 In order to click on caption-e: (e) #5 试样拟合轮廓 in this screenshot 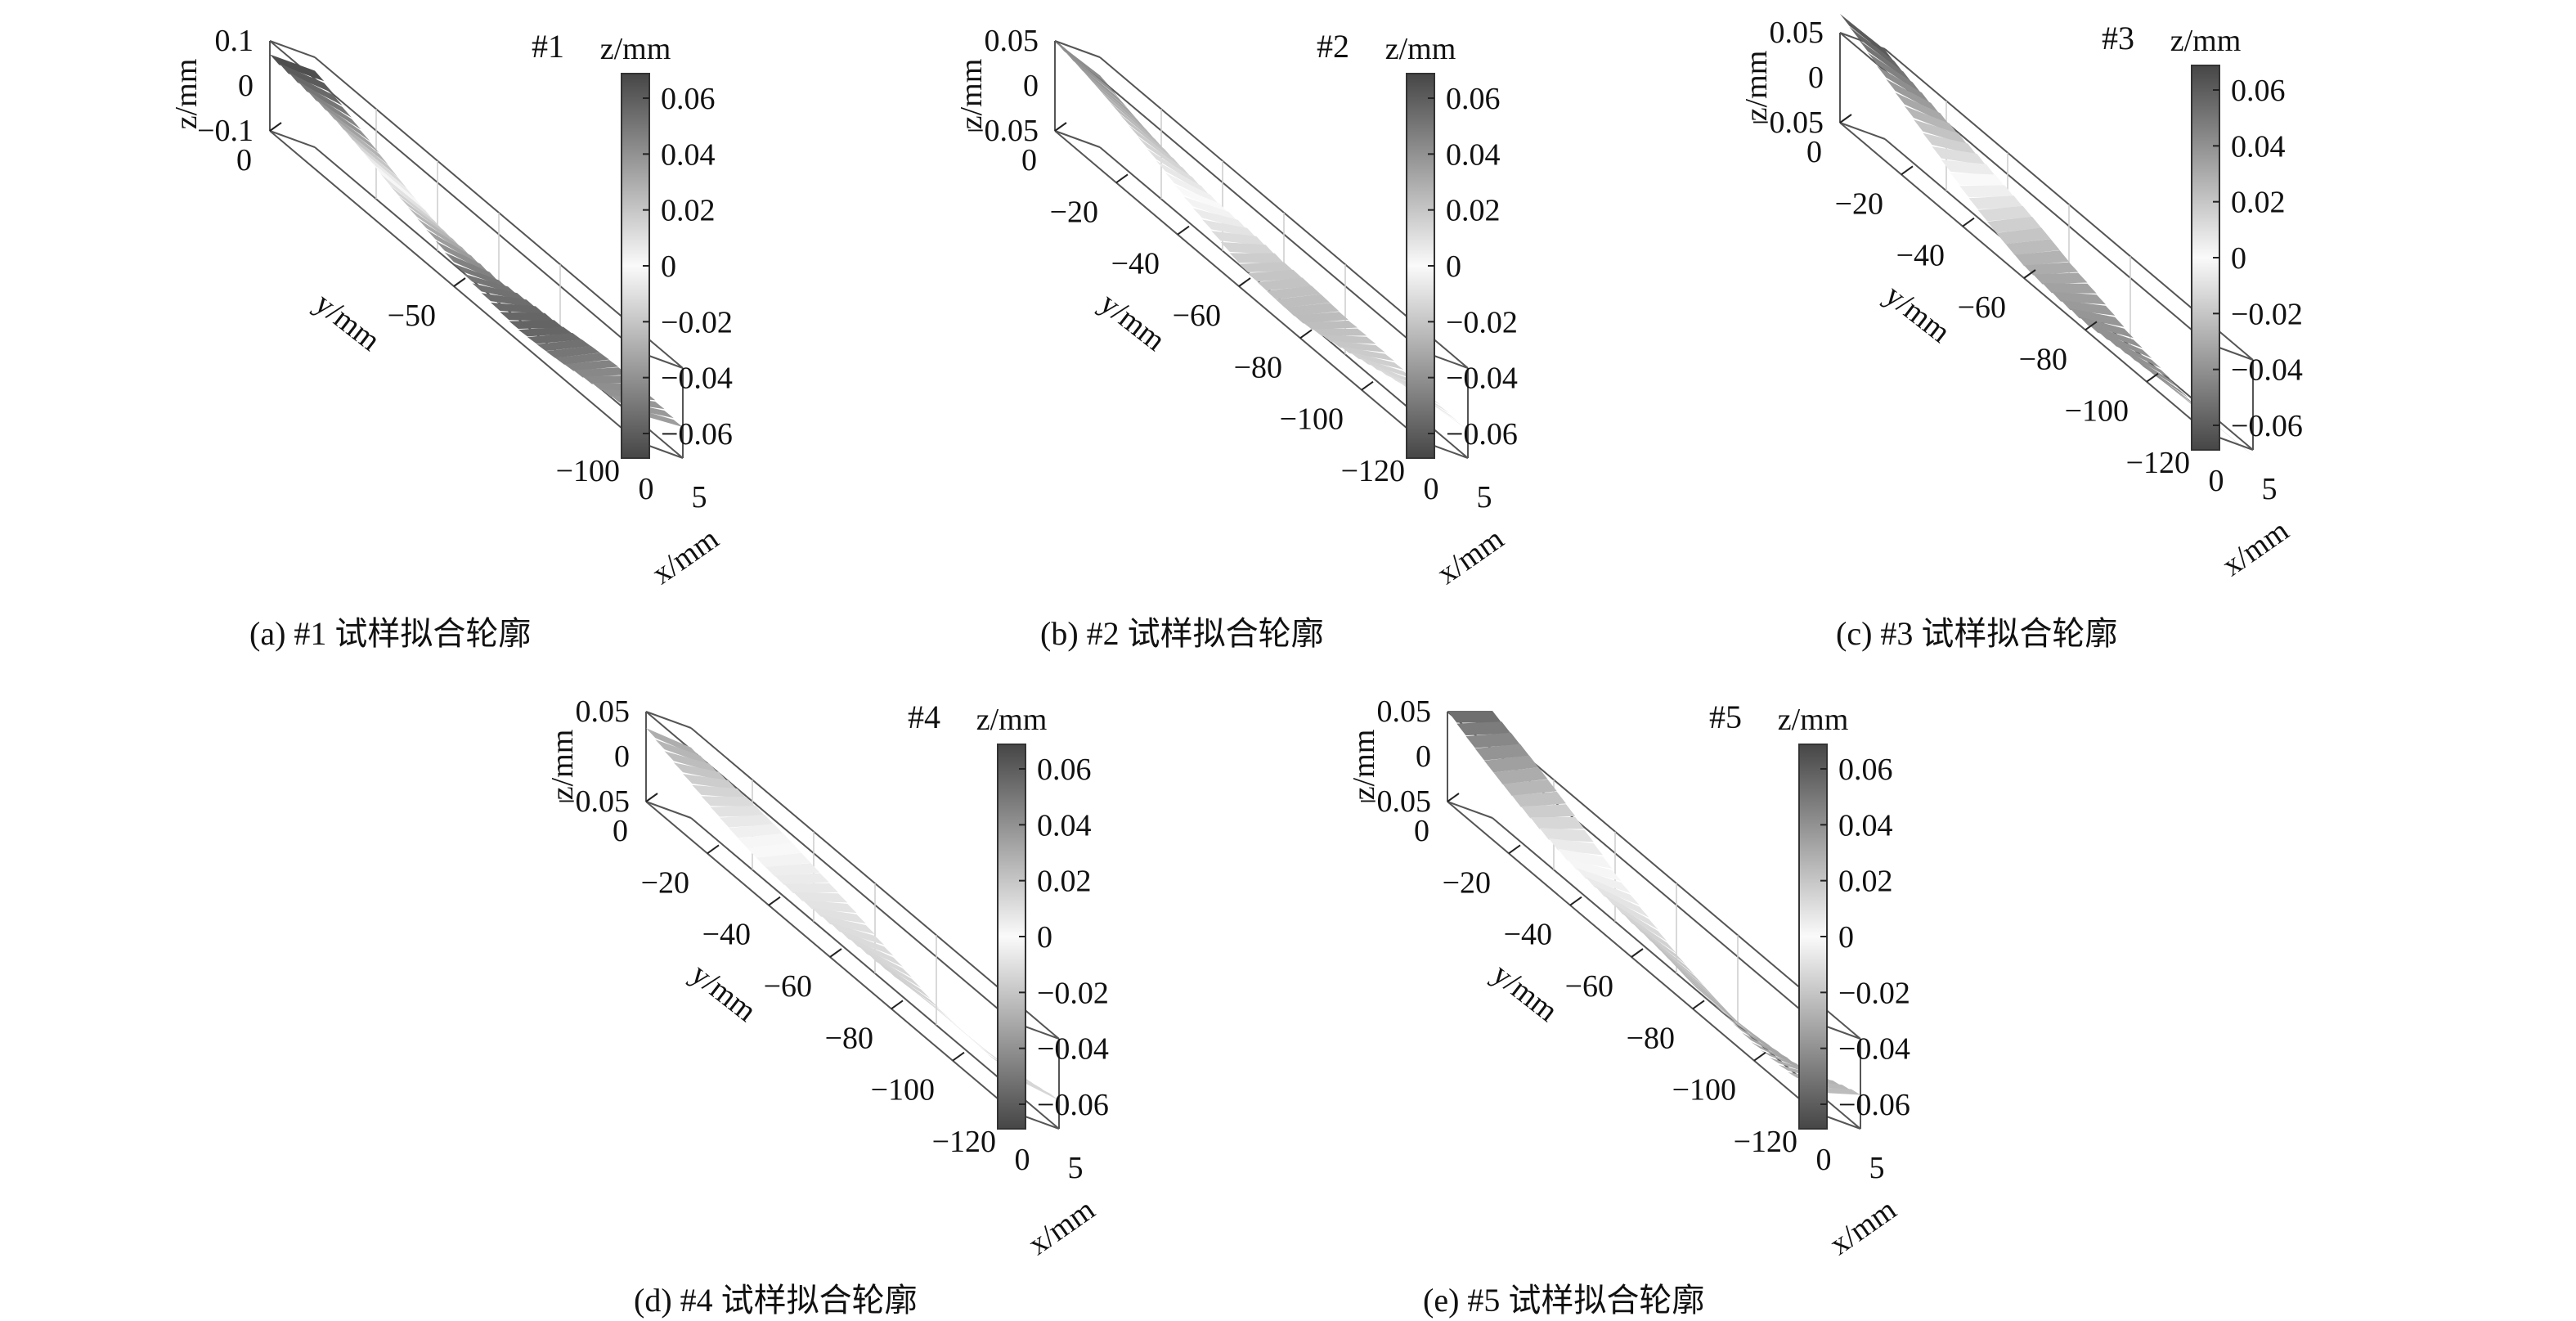, I will do `click(1564, 1300)`.